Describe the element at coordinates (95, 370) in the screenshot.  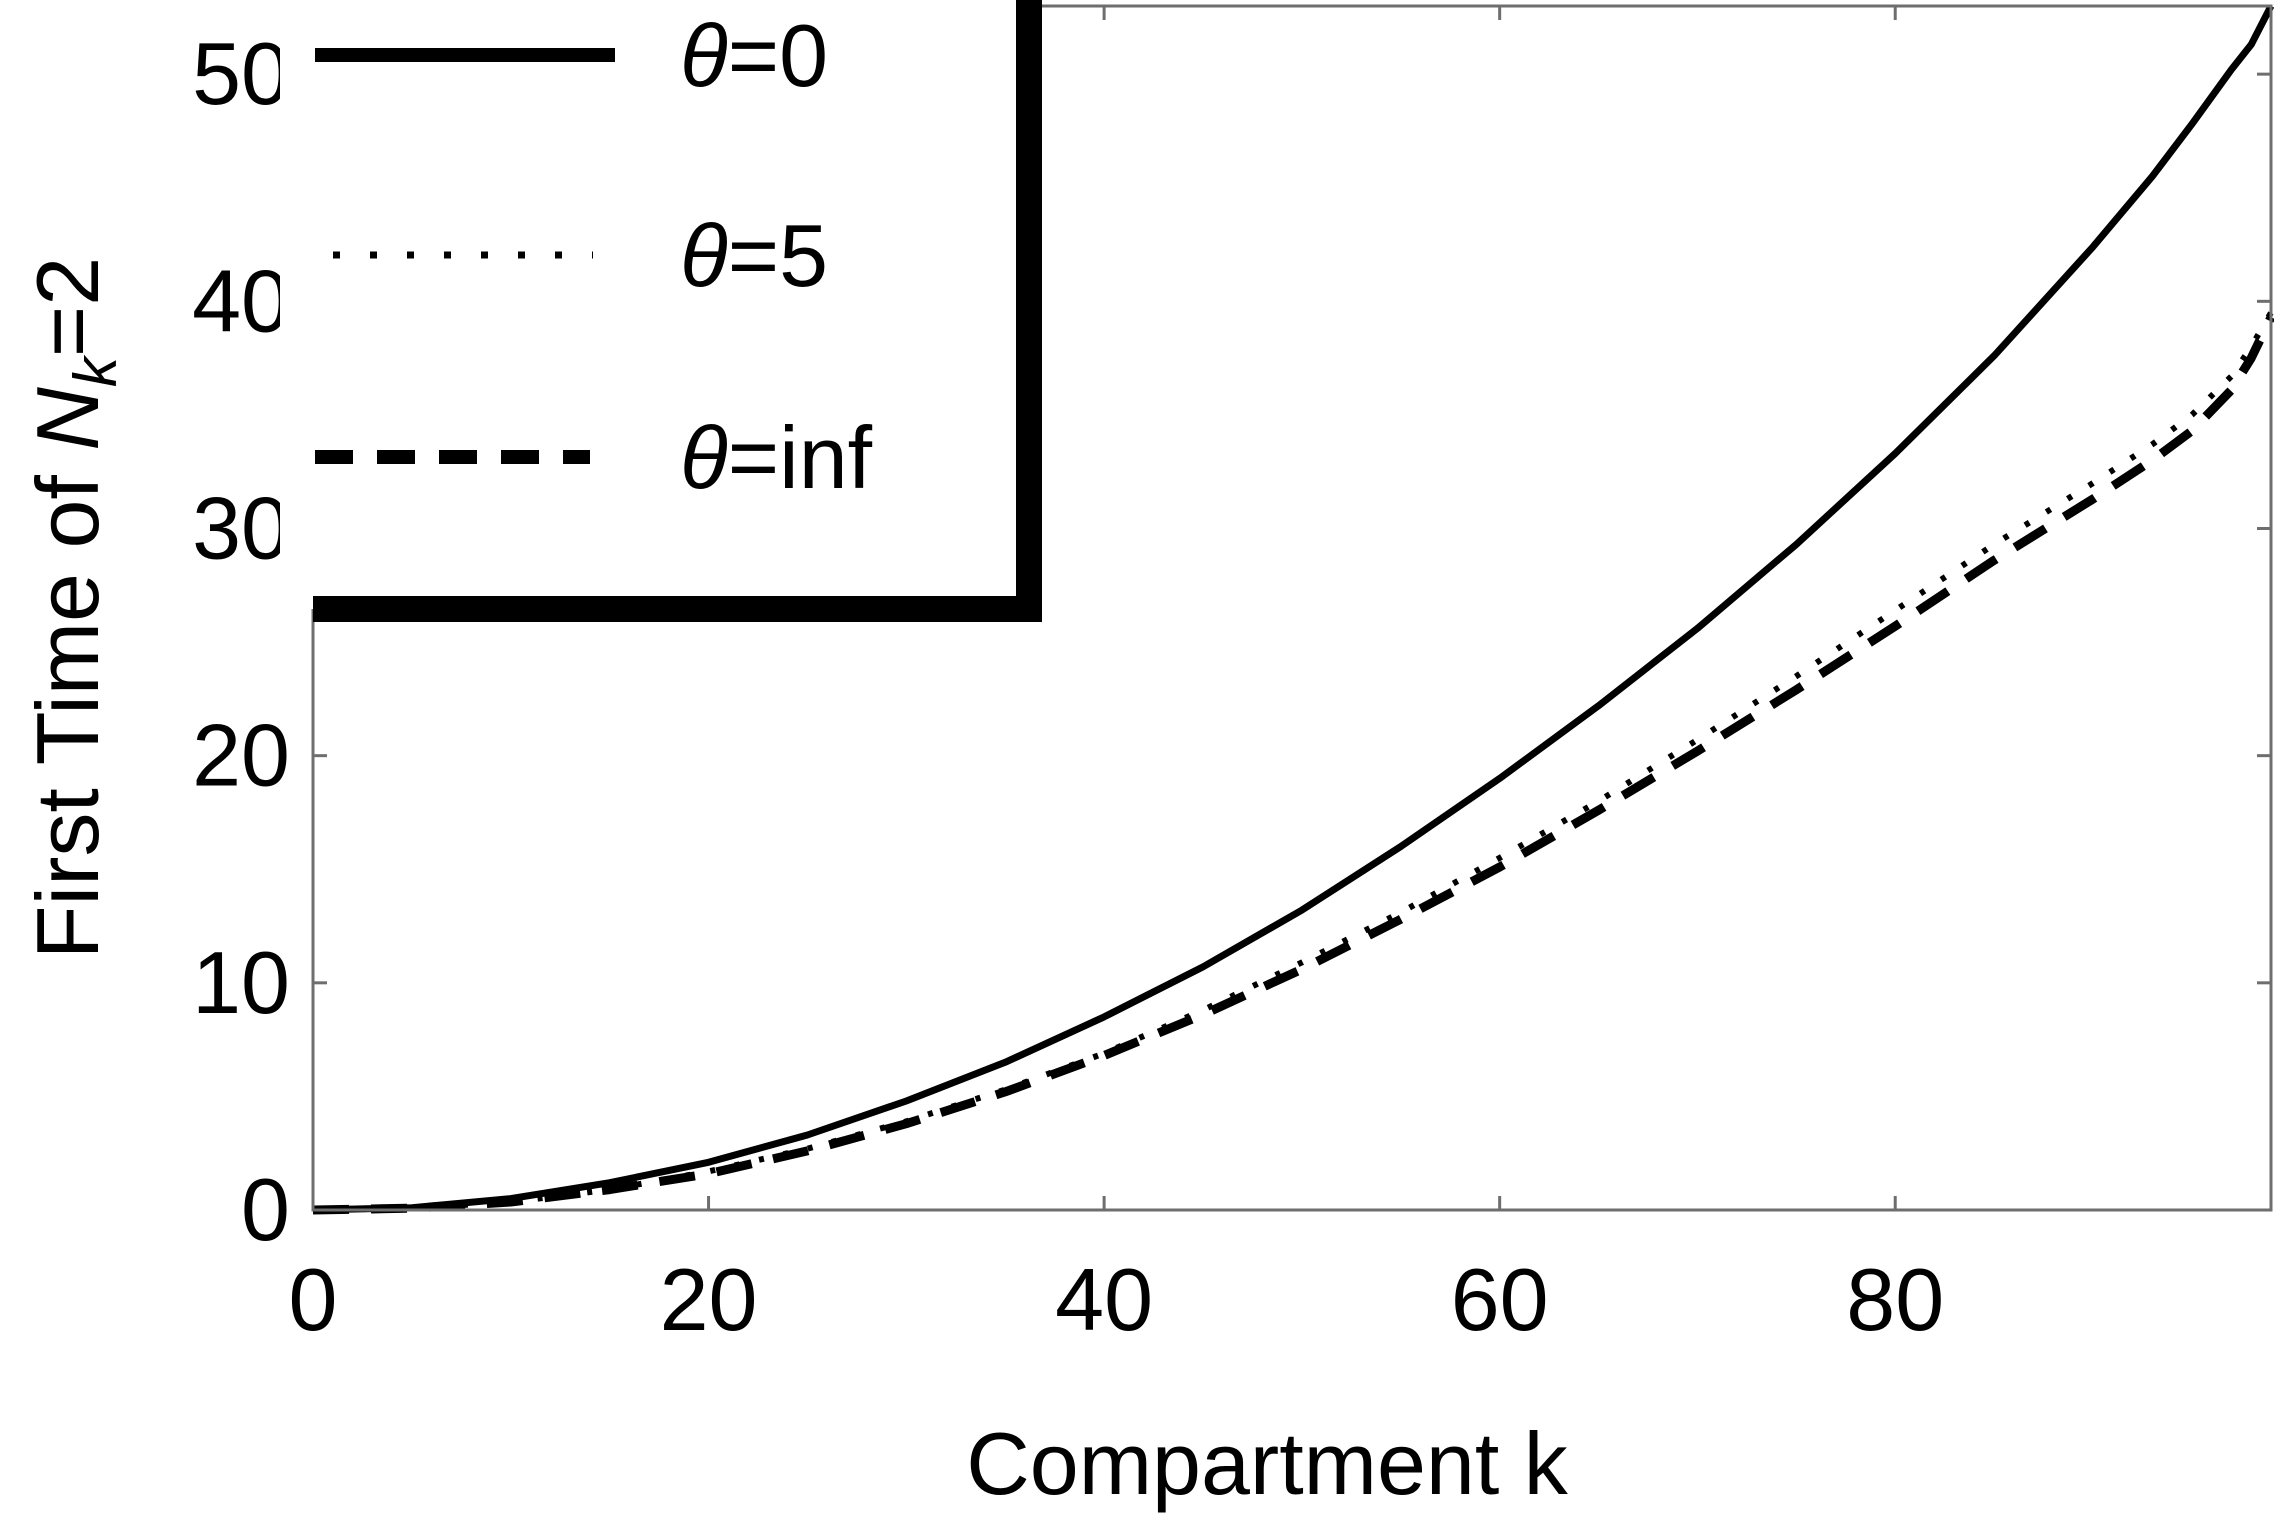
I see `y-axis-title-sub: k` at that location.